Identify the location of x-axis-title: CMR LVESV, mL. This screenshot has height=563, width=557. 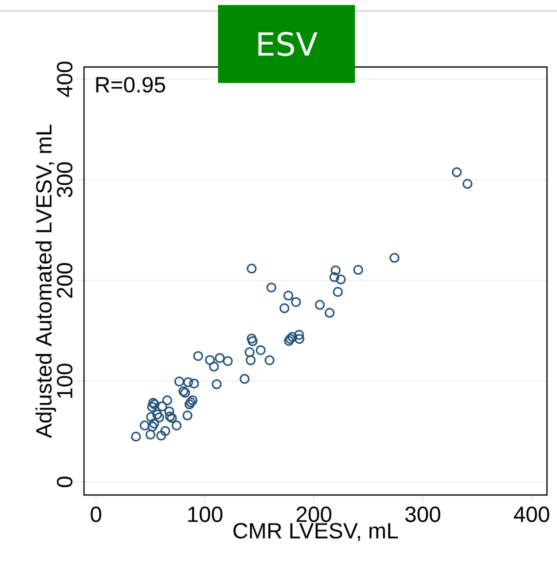
(315, 532).